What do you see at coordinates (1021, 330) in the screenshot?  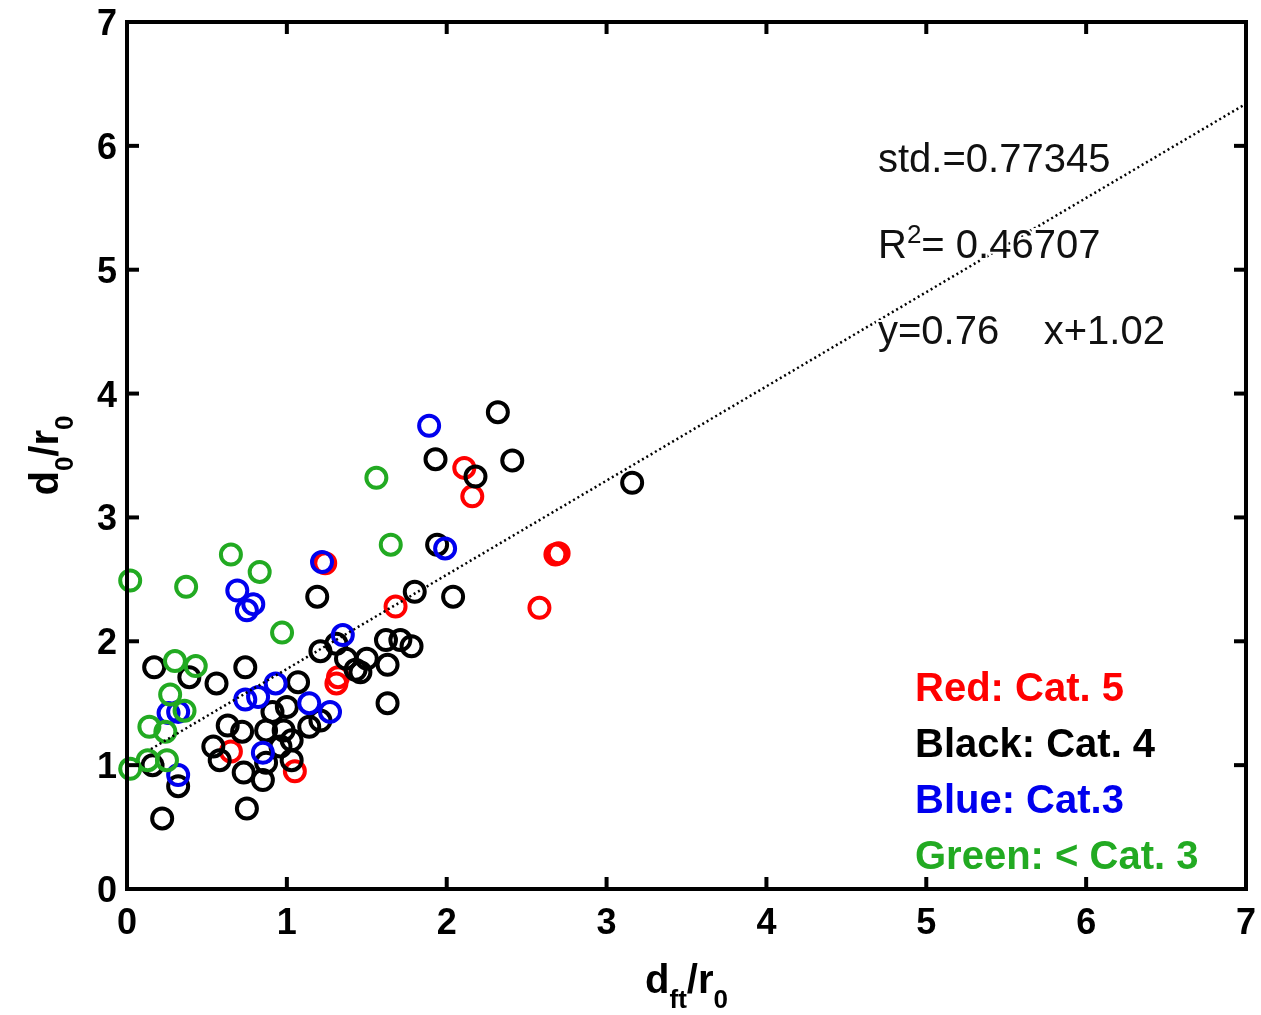 I see `annotation: y=0.76 x+1.02` at bounding box center [1021, 330].